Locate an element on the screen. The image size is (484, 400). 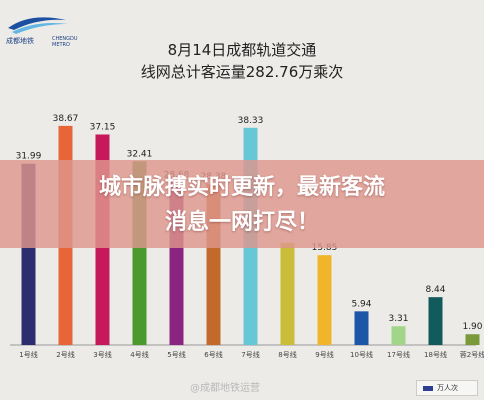
value-label-9: 15.85 is located at coordinates (325, 248).